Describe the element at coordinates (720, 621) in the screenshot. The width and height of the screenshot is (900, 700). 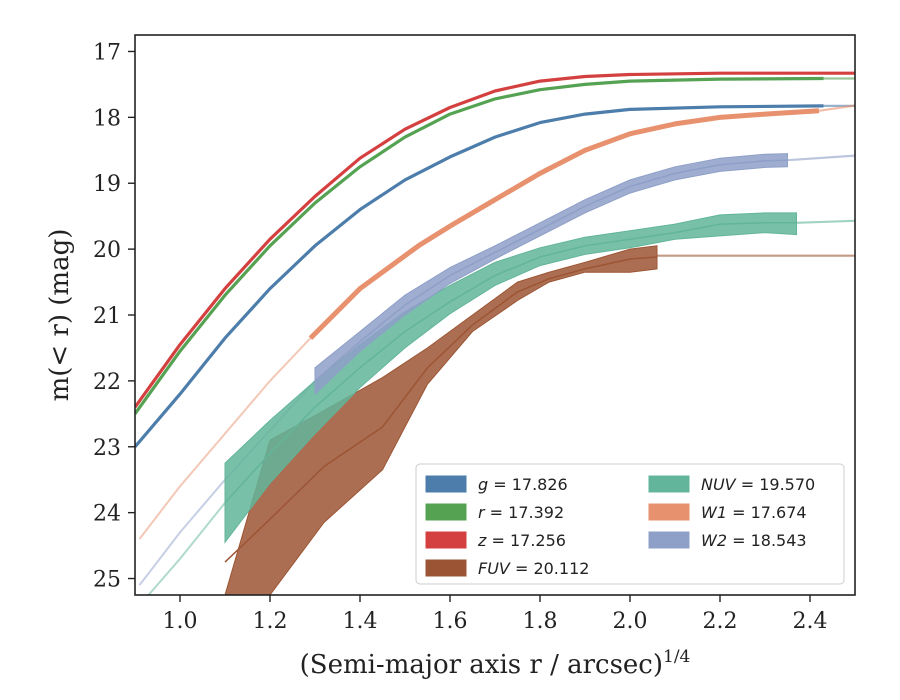
I see `x-tick-label: 2.2` at that location.